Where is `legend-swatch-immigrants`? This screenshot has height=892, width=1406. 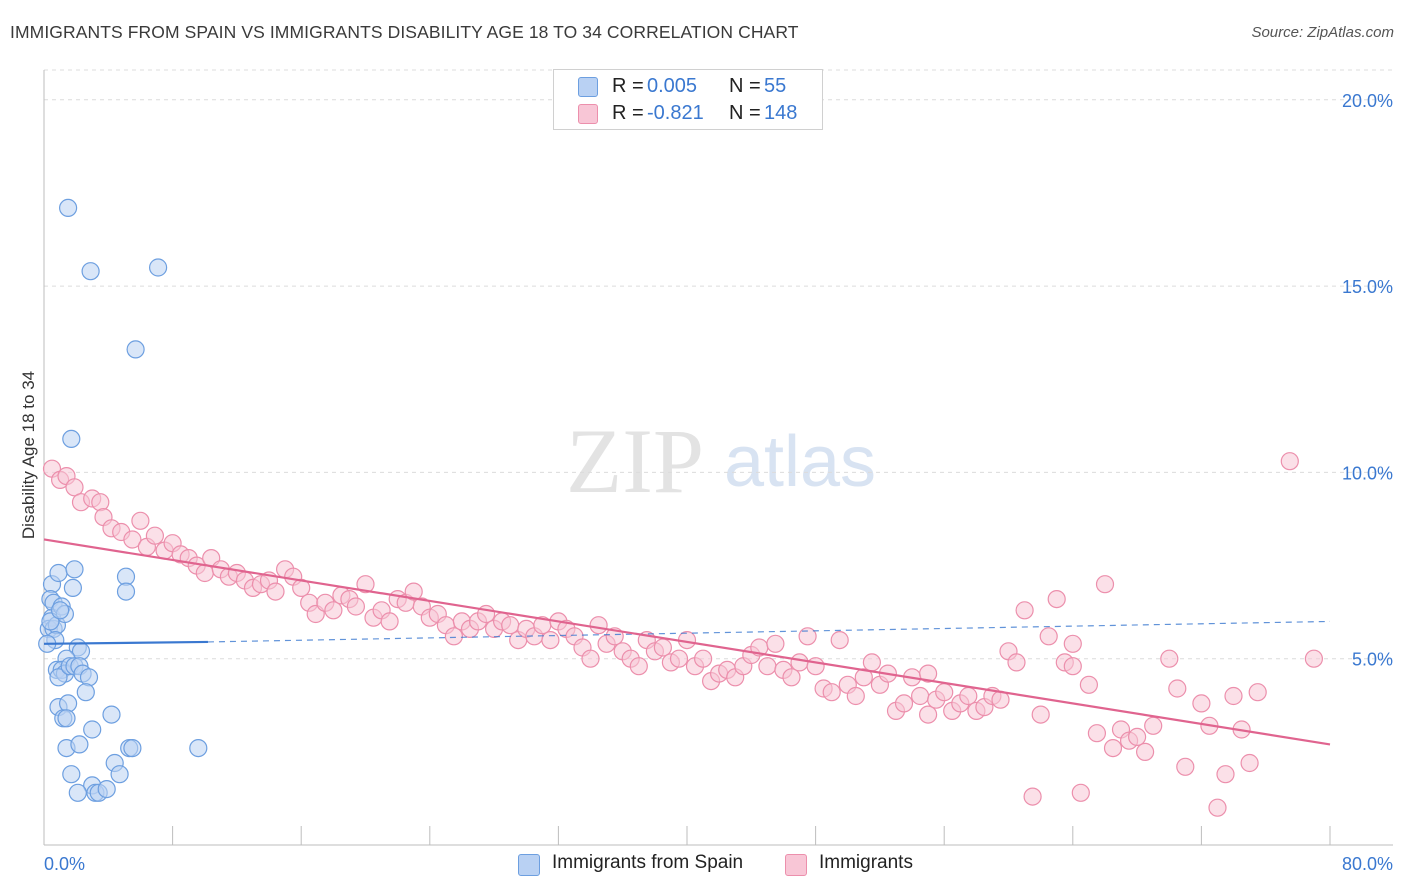
legend-swatch-immigrants is located at coordinates (796, 865).